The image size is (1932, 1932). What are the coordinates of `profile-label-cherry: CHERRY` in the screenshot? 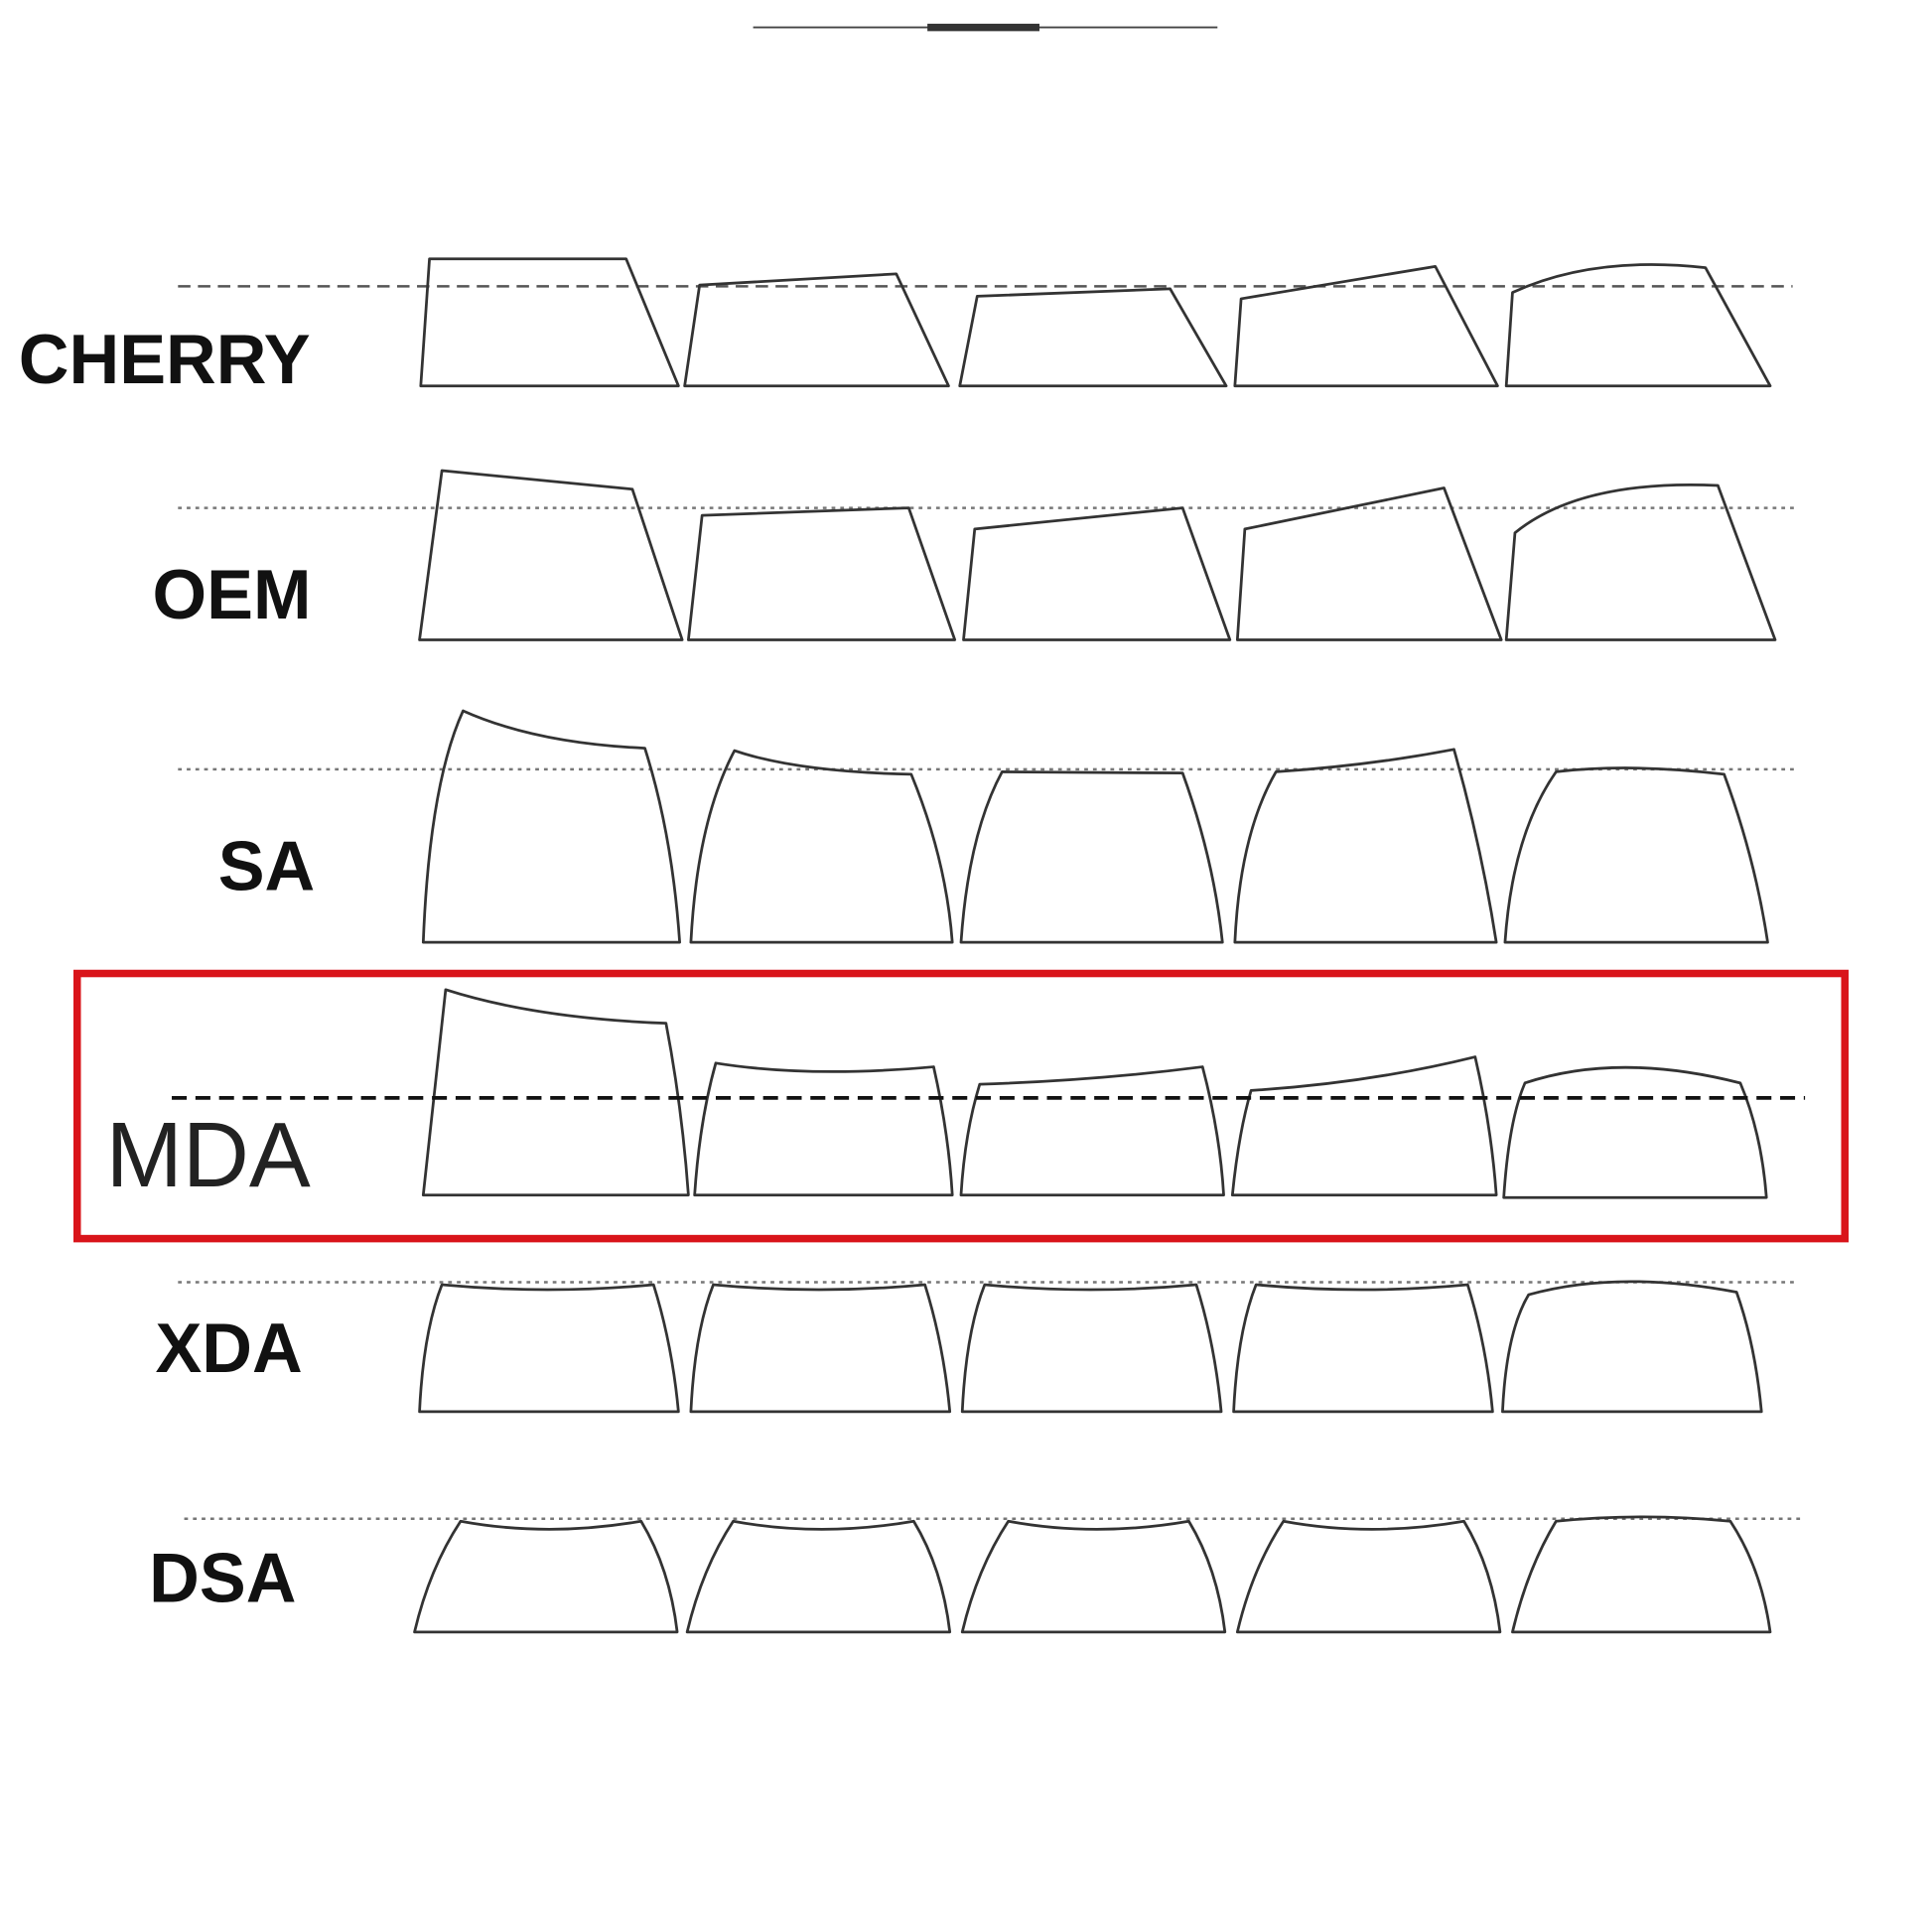 It's located at (165, 359).